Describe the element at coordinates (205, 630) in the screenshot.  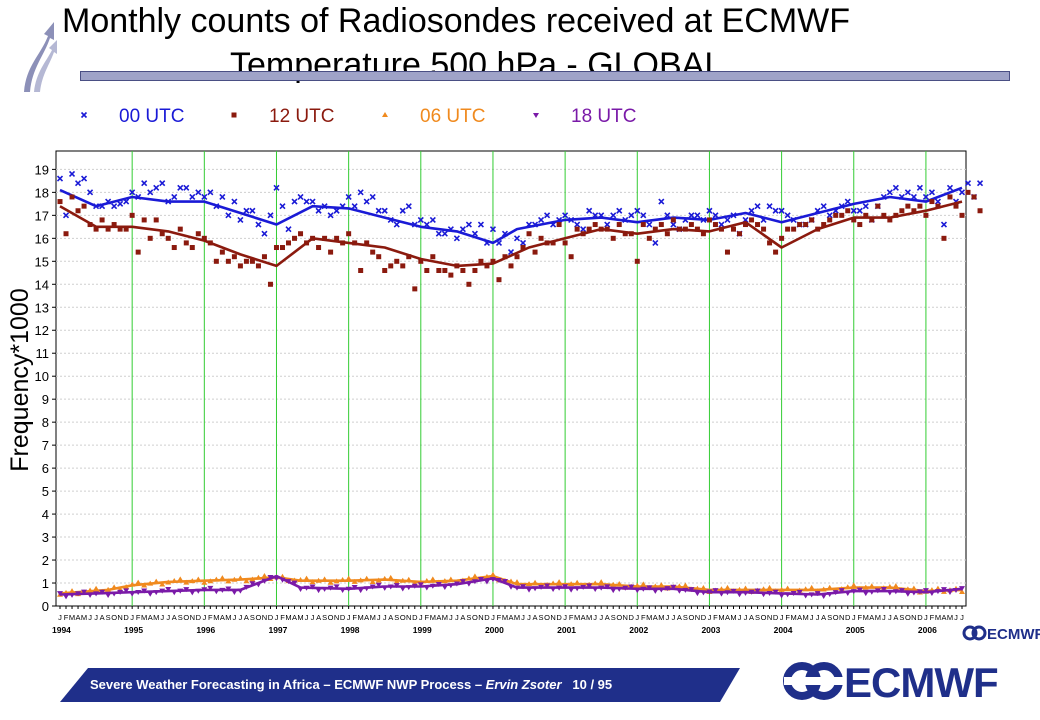
I see `x-year-label: 1996` at that location.